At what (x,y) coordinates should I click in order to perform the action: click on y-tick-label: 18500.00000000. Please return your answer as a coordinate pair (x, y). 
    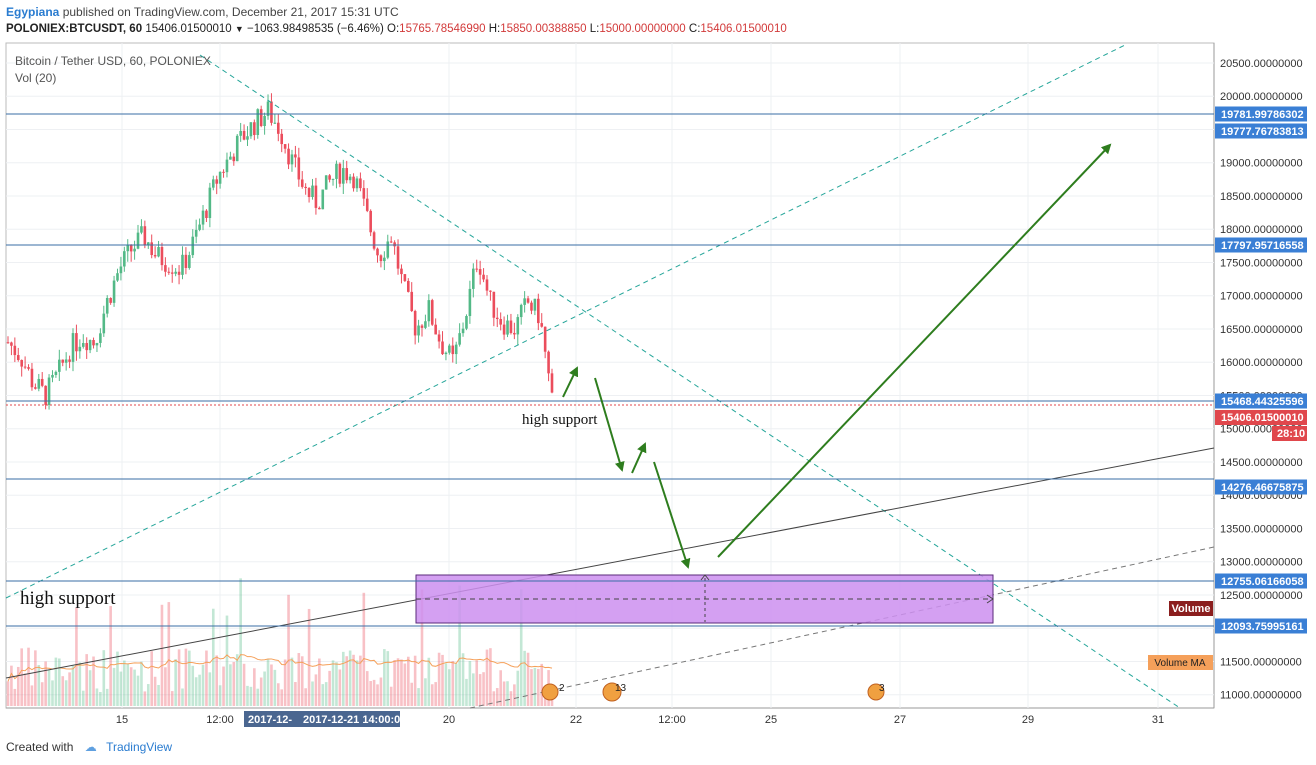
    Looking at the image, I should click on (1261, 197).